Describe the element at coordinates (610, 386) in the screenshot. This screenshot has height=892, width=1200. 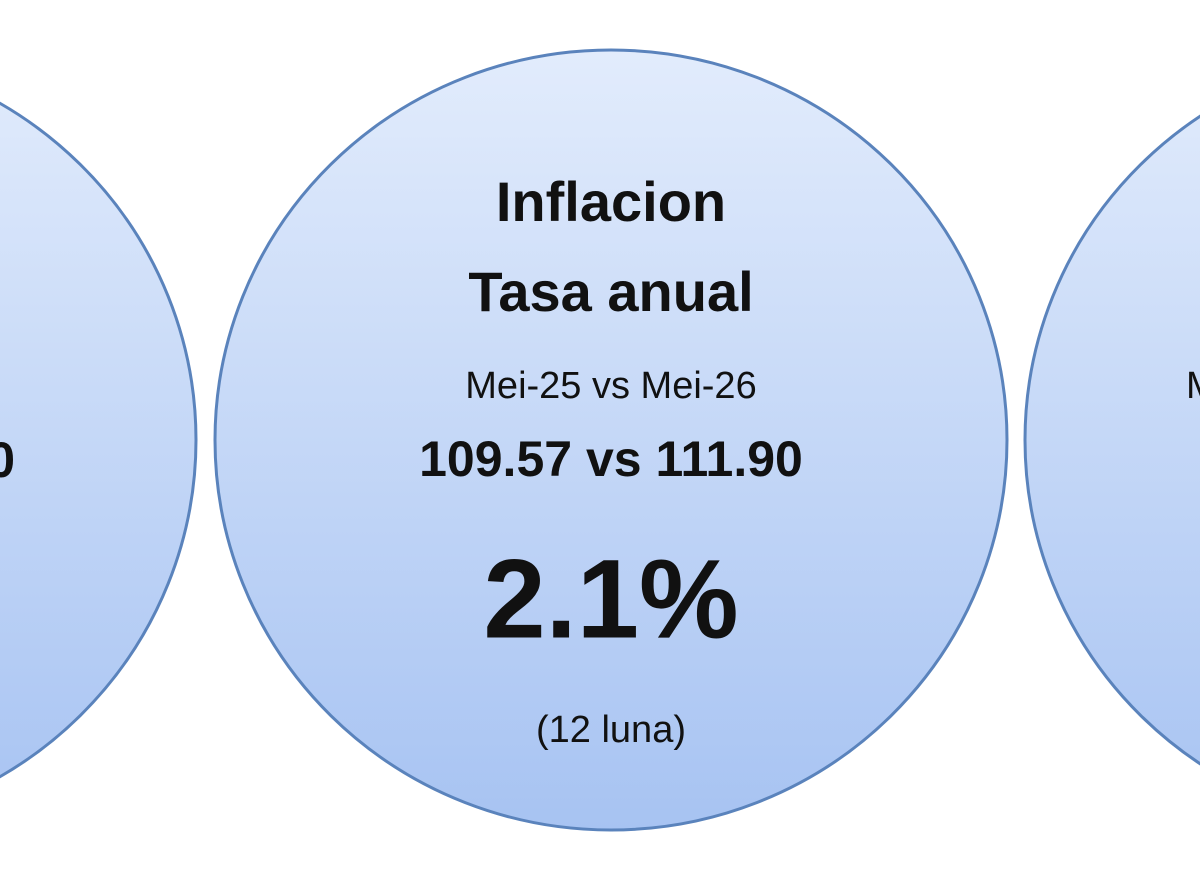
I see `period: Mei-25 vs Mei-26` at that location.